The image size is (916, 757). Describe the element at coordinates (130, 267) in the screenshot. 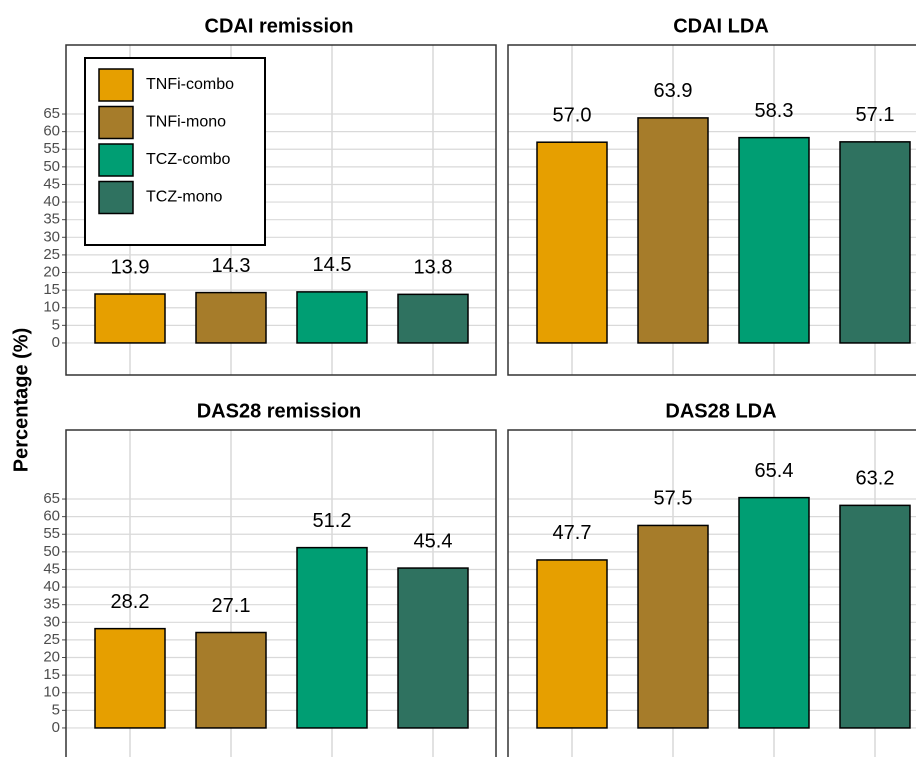

I see `value-label: 13.9` at that location.